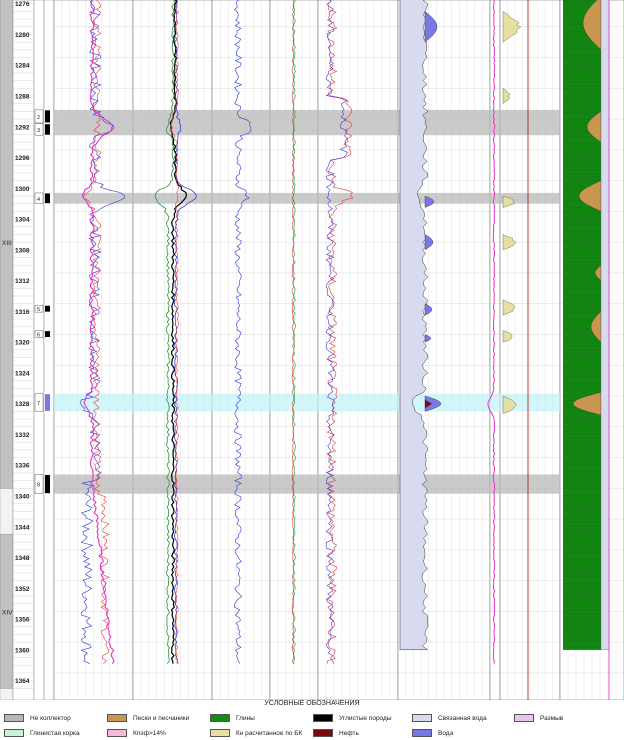 This screenshot has width=624, height=740. Describe the element at coordinates (605, 325) in the screenshot. I see `lithology-bound-water` at that location.